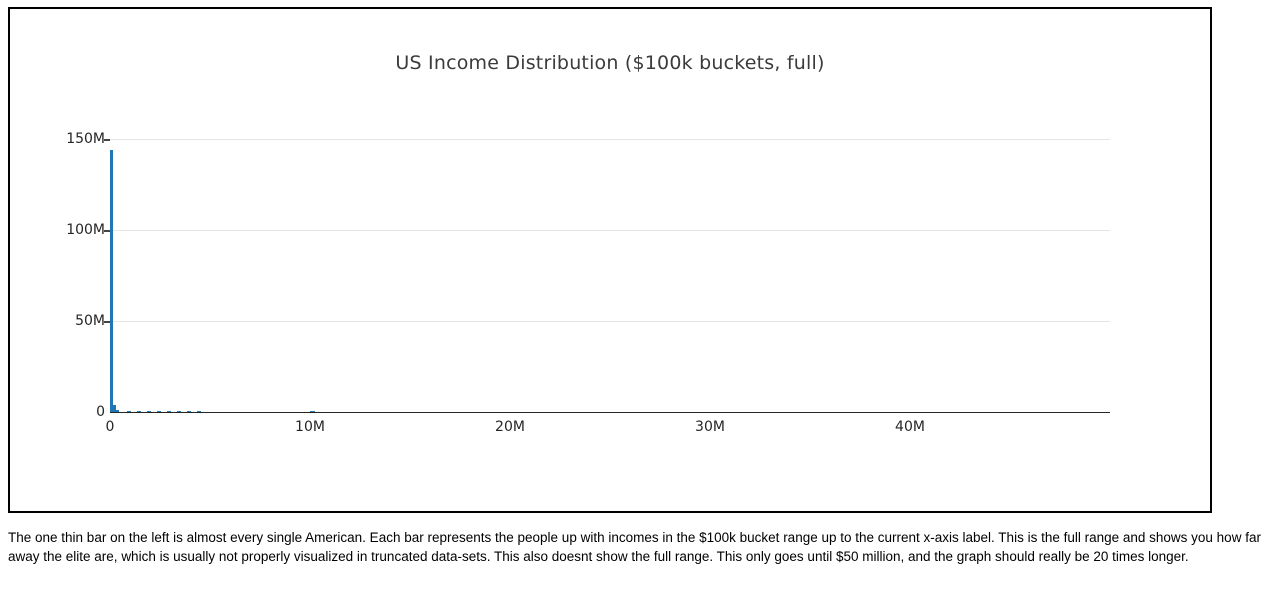 The width and height of the screenshot is (1280, 589). Describe the element at coordinates (110, 427) in the screenshot. I see `x-tick-label: 0` at that location.